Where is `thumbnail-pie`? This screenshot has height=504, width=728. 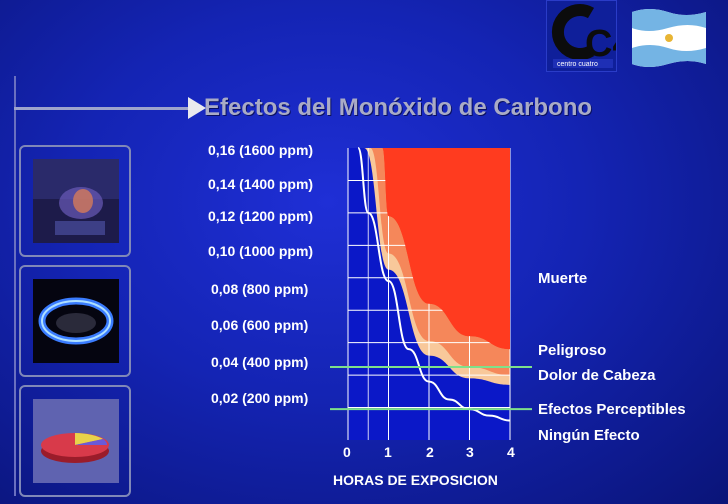
thumbnail-pie is located at coordinates (75, 441).